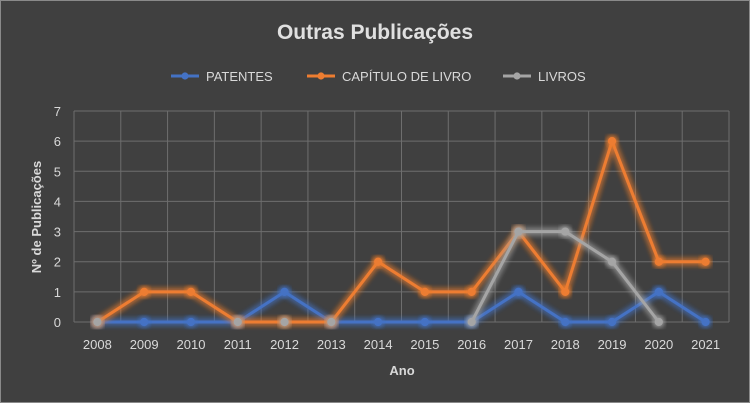  Describe the element at coordinates (191, 344) in the screenshot. I see `x-tick-label: 2010` at that location.